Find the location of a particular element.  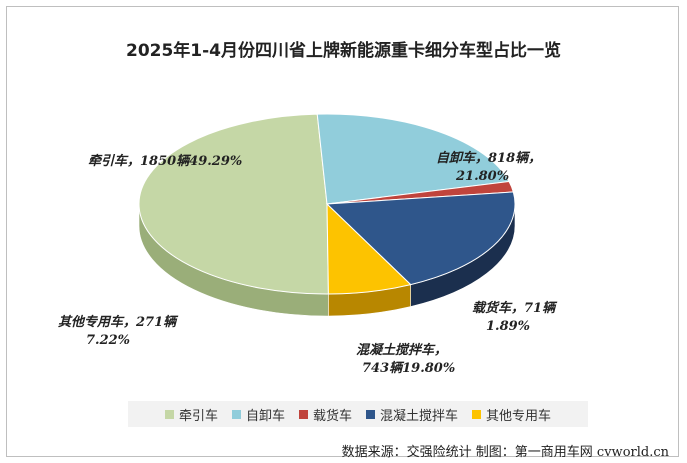

legend-item-dump-truck: 自卸车 is located at coordinates (258, 414).